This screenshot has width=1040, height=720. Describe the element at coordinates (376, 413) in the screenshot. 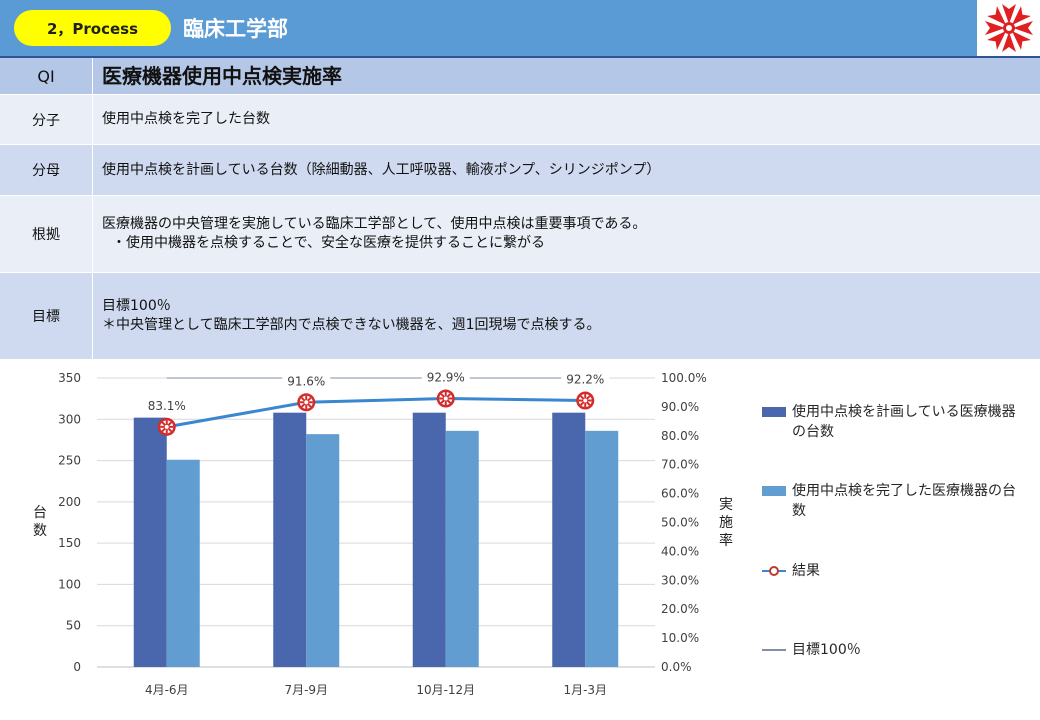

I see `result-line` at that location.